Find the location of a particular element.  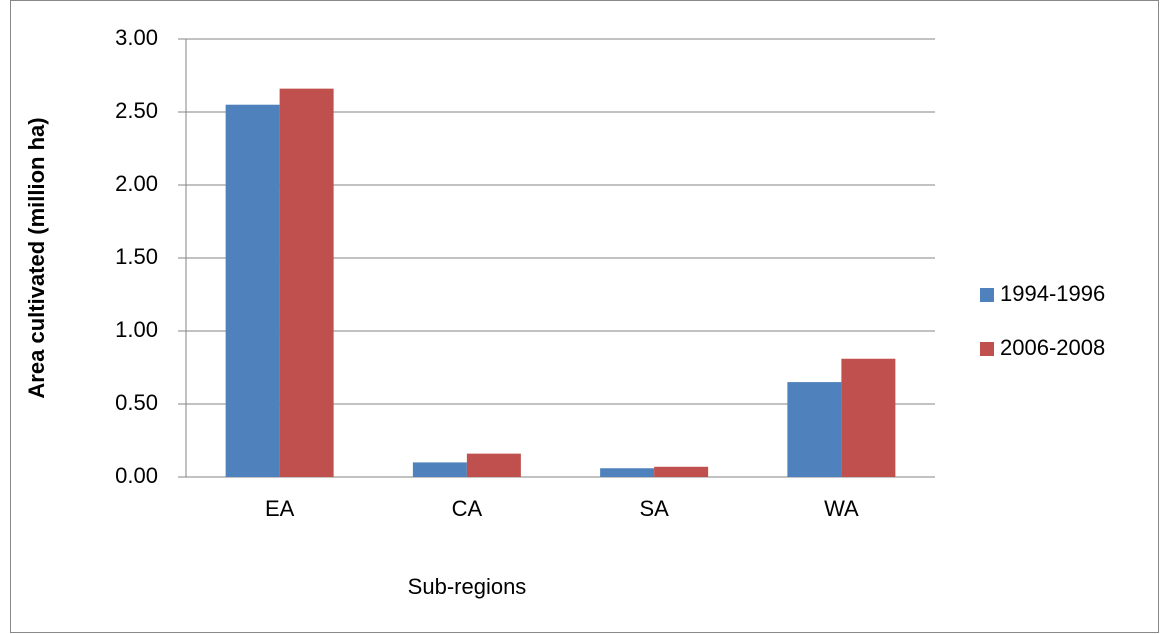

x-axis-title: Sub-regions is located at coordinates (467, 586).